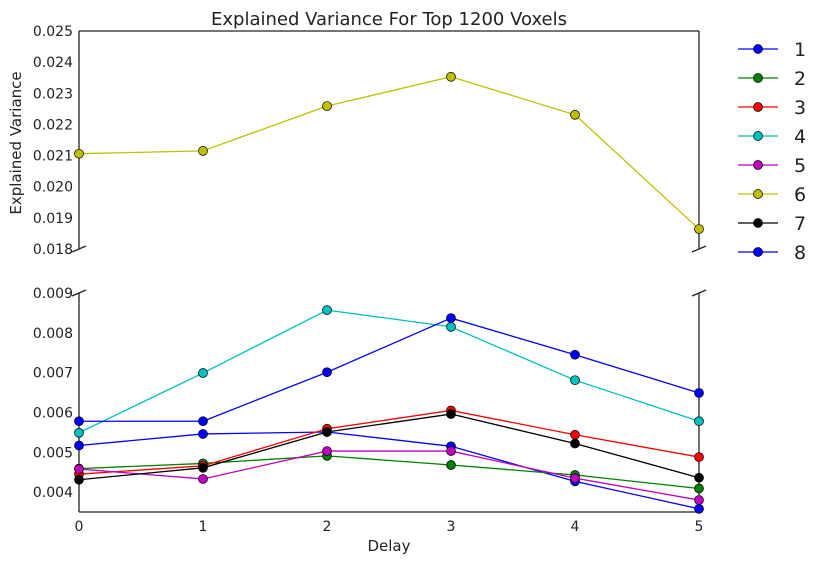 This screenshot has width=823, height=564. Describe the element at coordinates (79, 249) in the screenshot. I see `axis-break-mark-upper-left` at that location.